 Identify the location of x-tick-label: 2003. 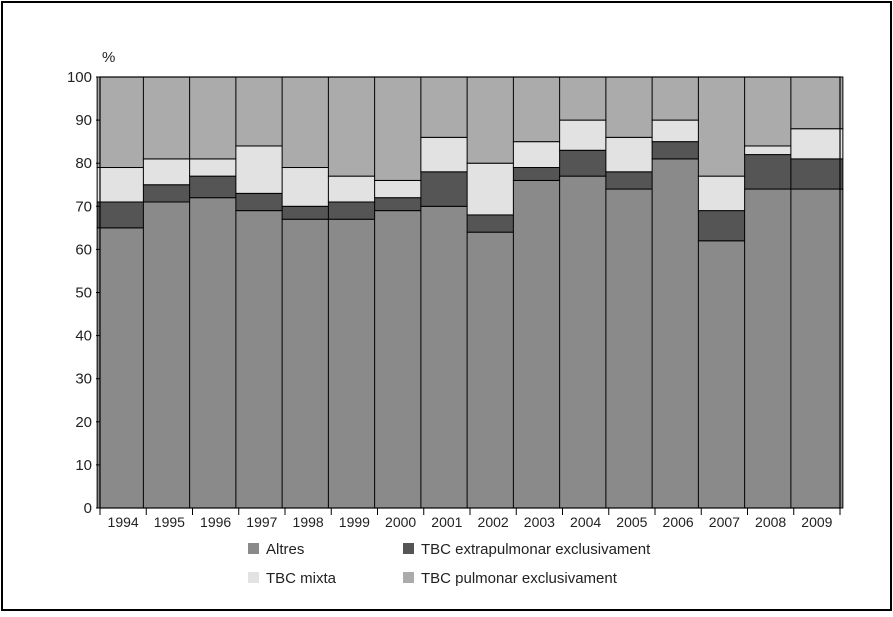
(539, 522).